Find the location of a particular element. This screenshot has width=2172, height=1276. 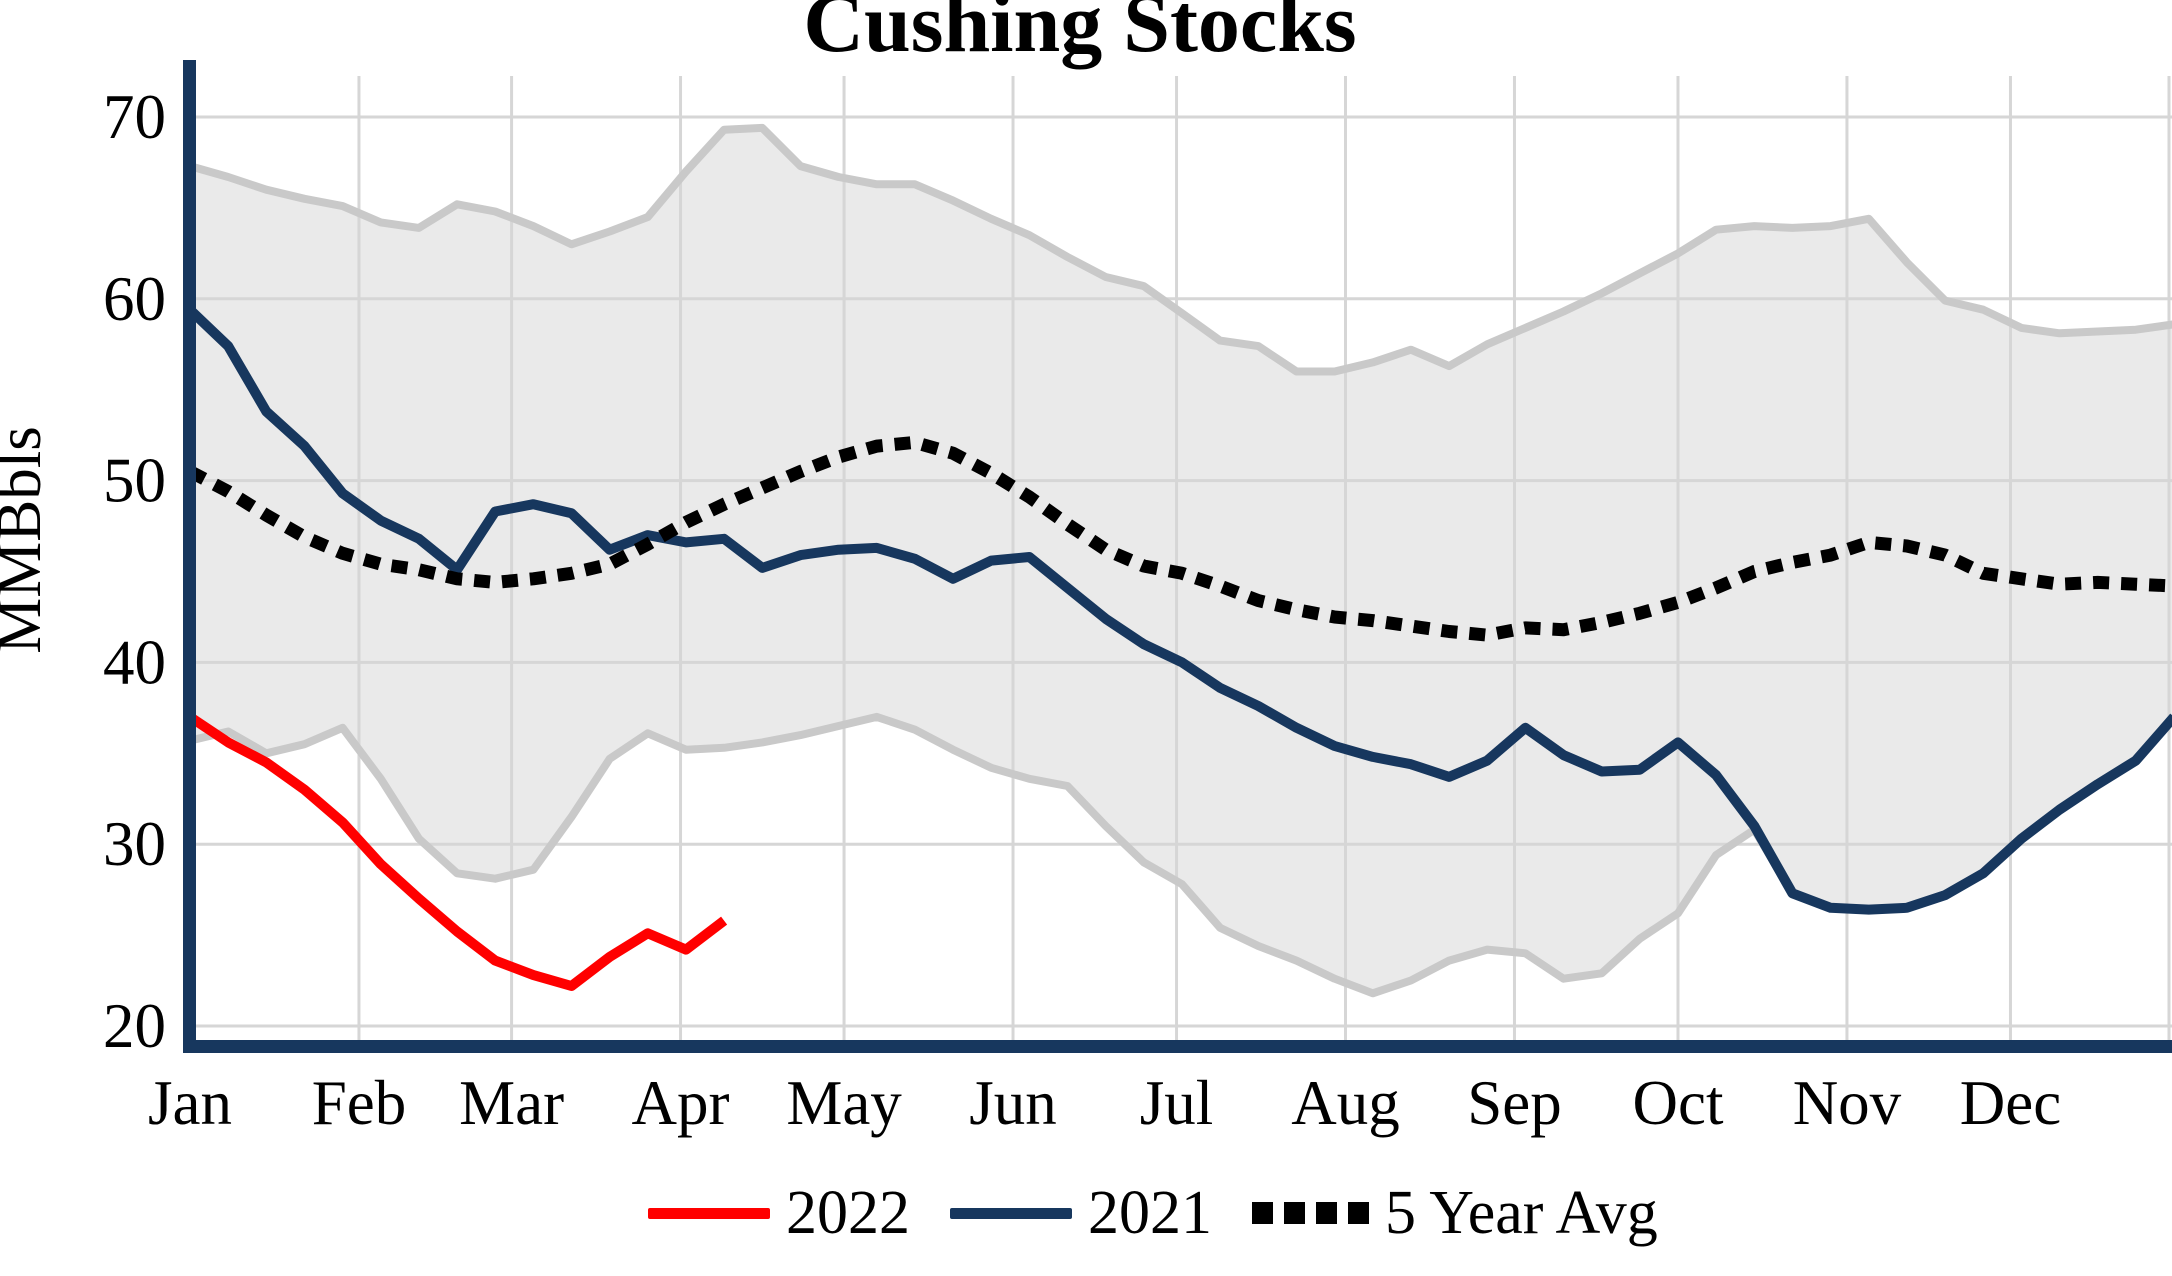

x-tick-label: Feb is located at coordinates (359, 1103).